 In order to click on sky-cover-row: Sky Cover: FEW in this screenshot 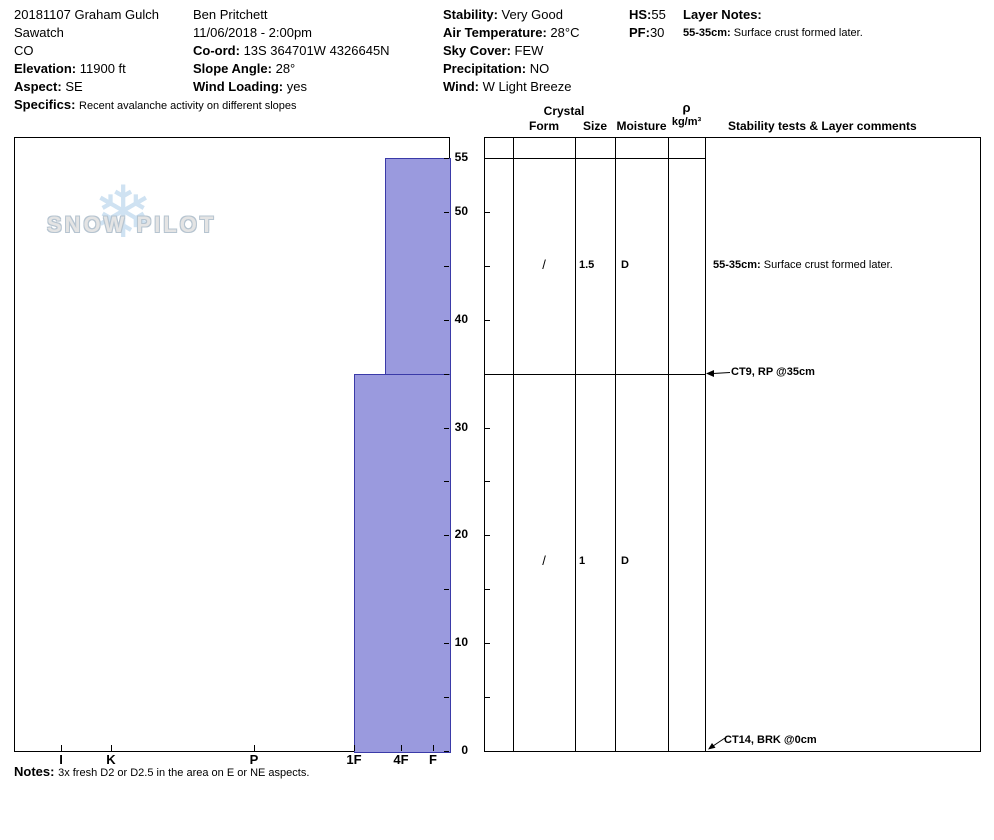, I will do `click(511, 51)`.